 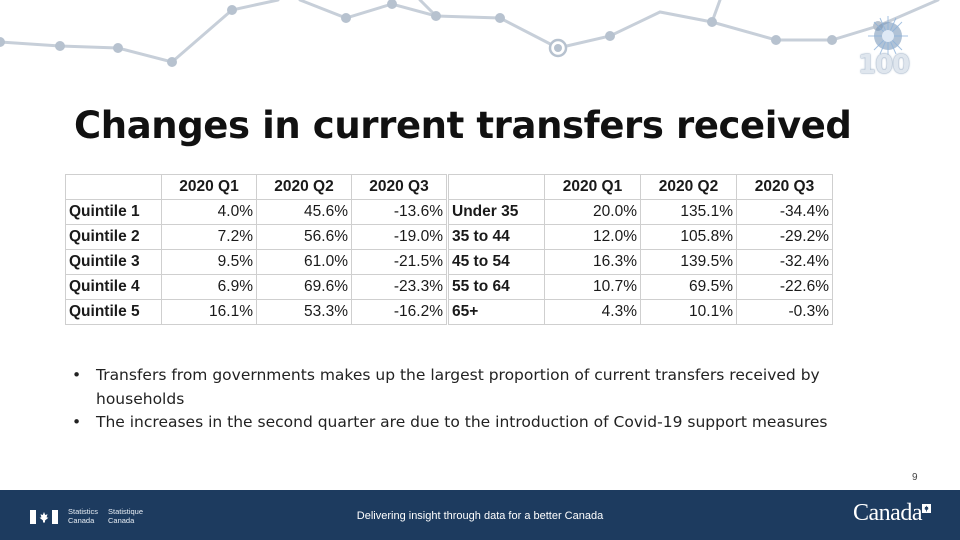 I want to click on table-row: 65+ 4.3% 10.1% -0.3%, so click(x=640, y=312).